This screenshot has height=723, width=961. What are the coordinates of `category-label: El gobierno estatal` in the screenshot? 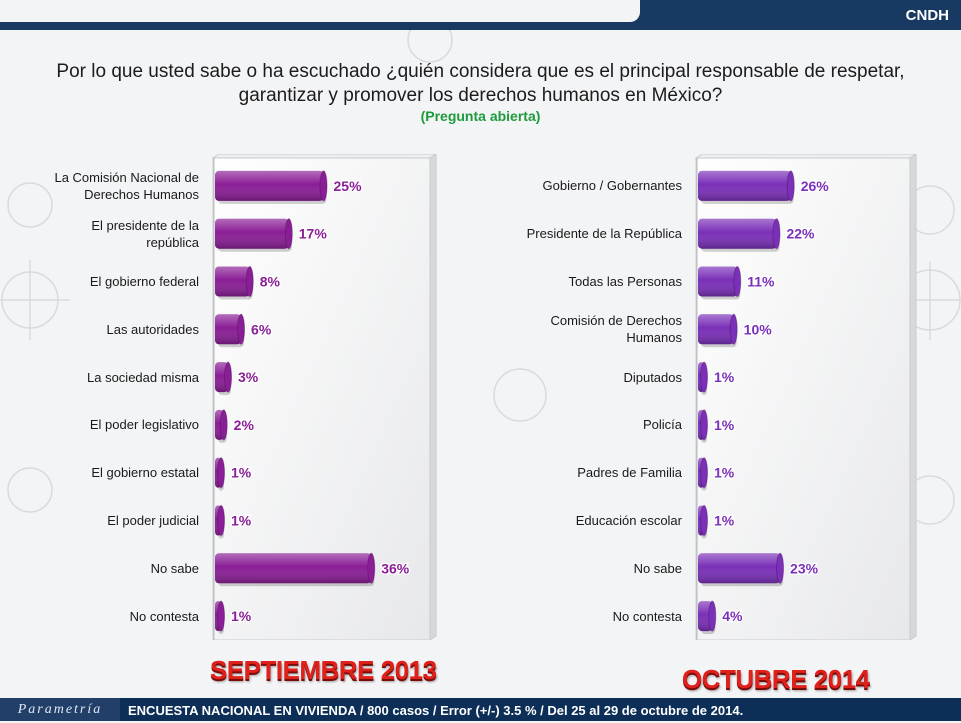 It's located at (99, 473).